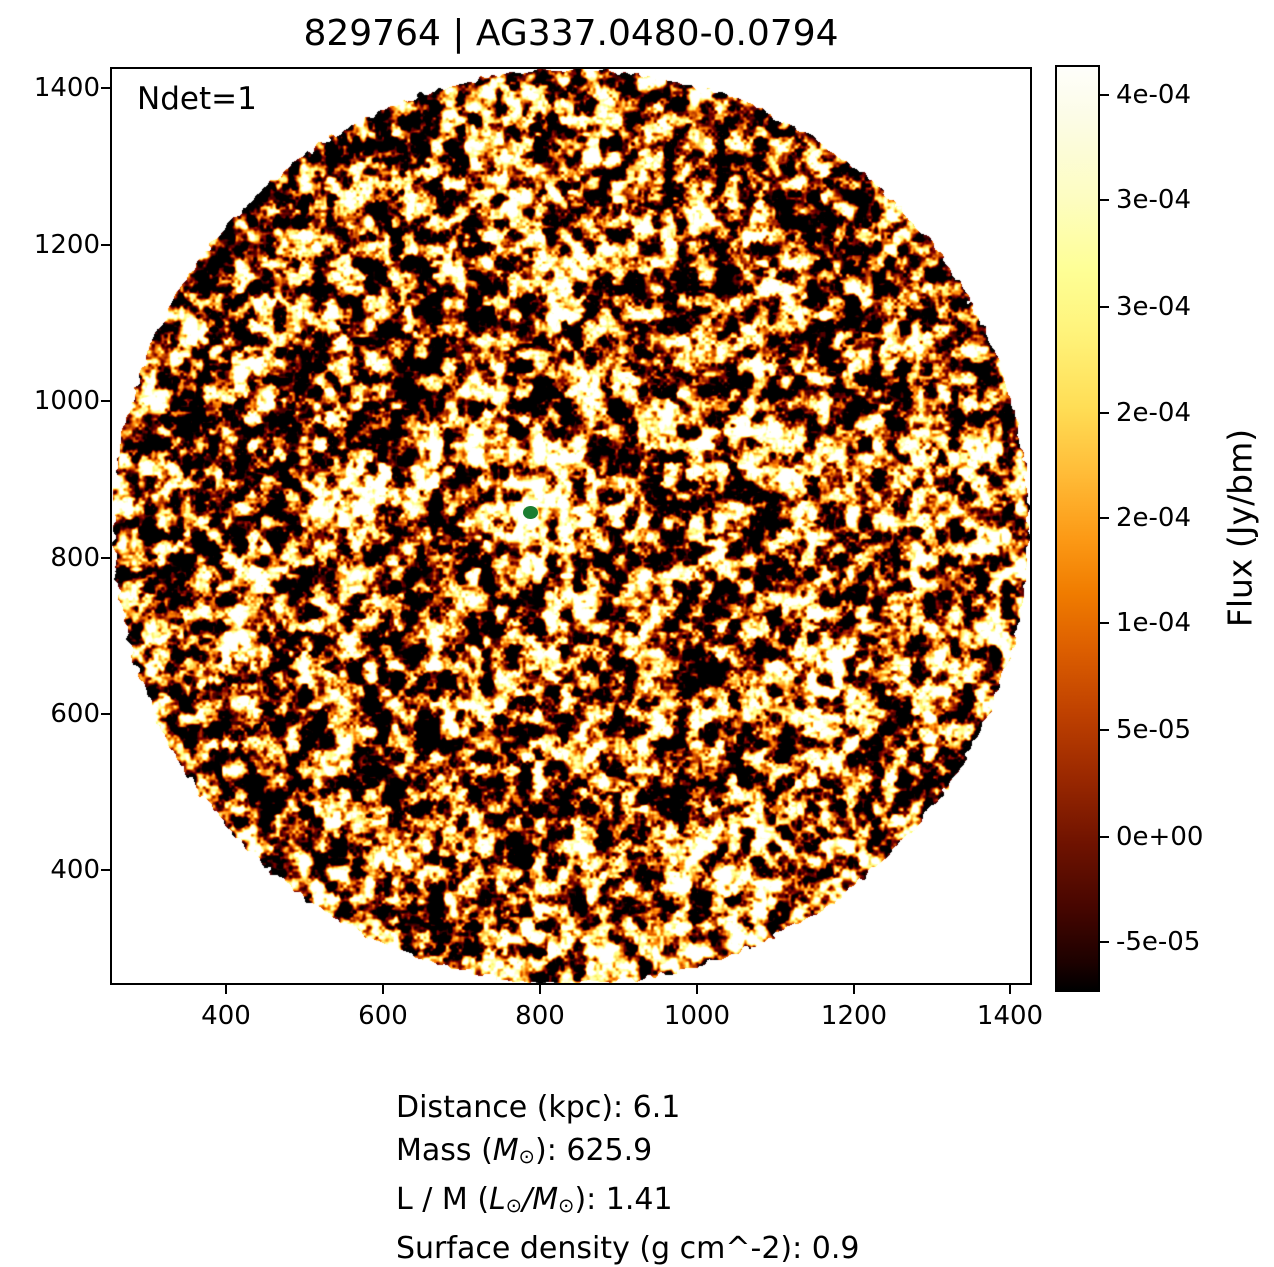  Describe the element at coordinates (197, 99) in the screenshot. I see `ndet-annotation: Ndet=1` at that location.